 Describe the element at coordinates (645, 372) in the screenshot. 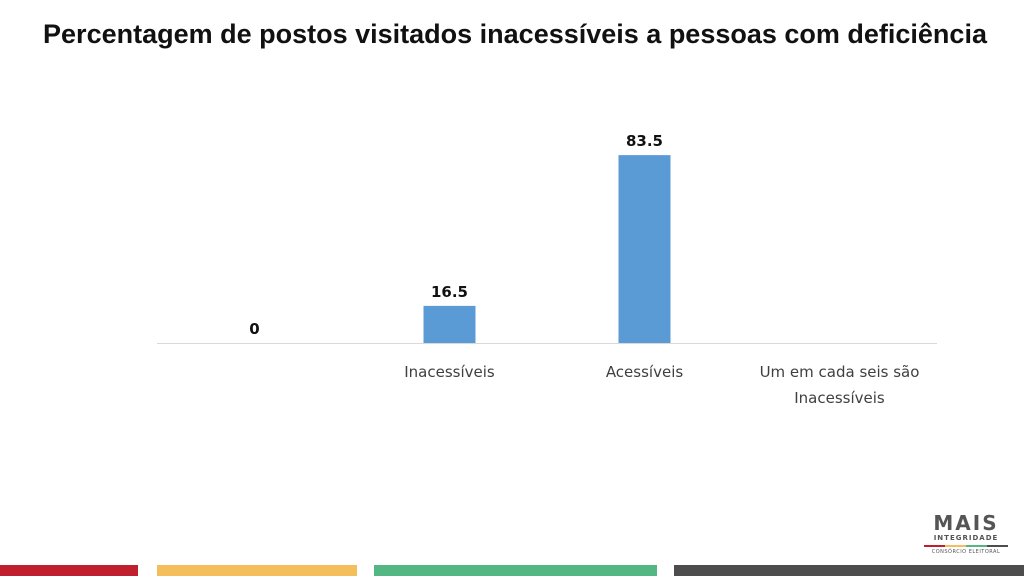

I see `tick-label-2: Acessíveis` at that location.